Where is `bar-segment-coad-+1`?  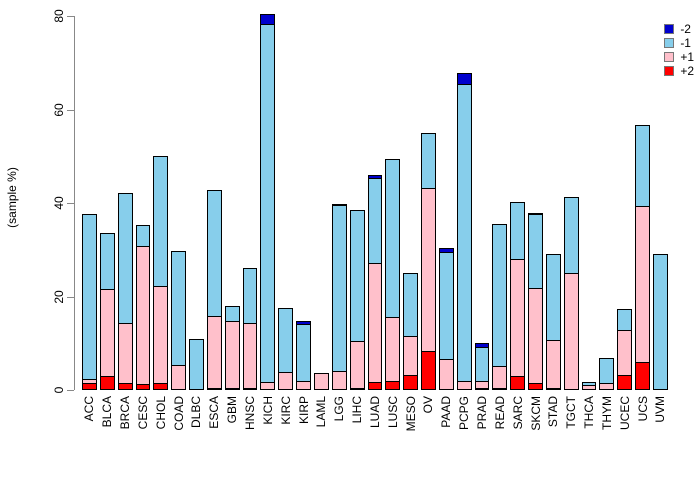
bar-segment-coad-+1 is located at coordinates (179, 377).